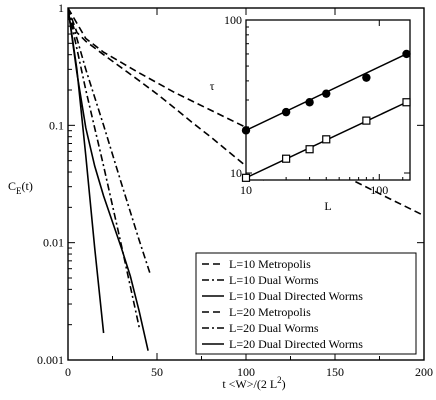  Describe the element at coordinates (212, 86) in the screenshot. I see `inset-y-axis-label: τ` at that location.